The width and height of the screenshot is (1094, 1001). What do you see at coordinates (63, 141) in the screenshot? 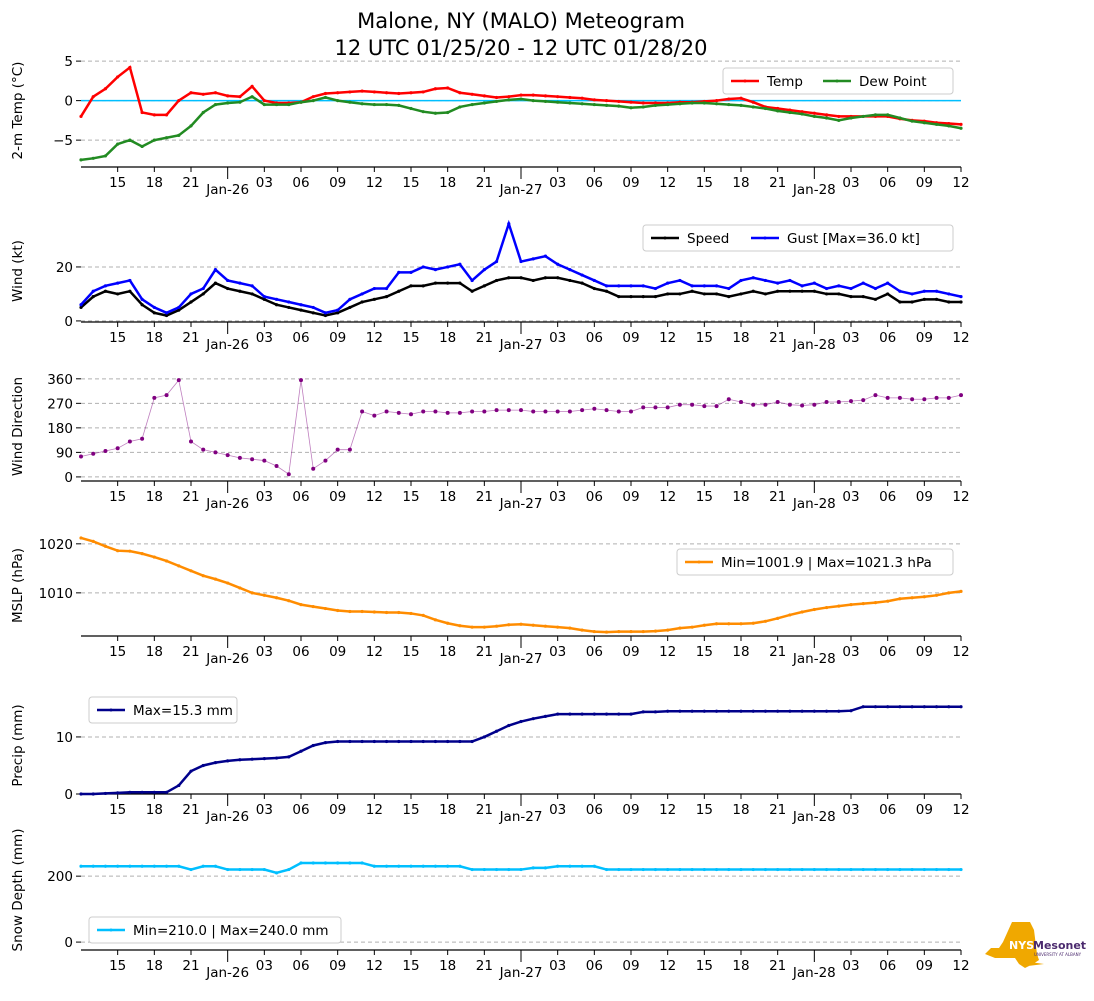
I see `y-tick-label: −5` at bounding box center [63, 141].